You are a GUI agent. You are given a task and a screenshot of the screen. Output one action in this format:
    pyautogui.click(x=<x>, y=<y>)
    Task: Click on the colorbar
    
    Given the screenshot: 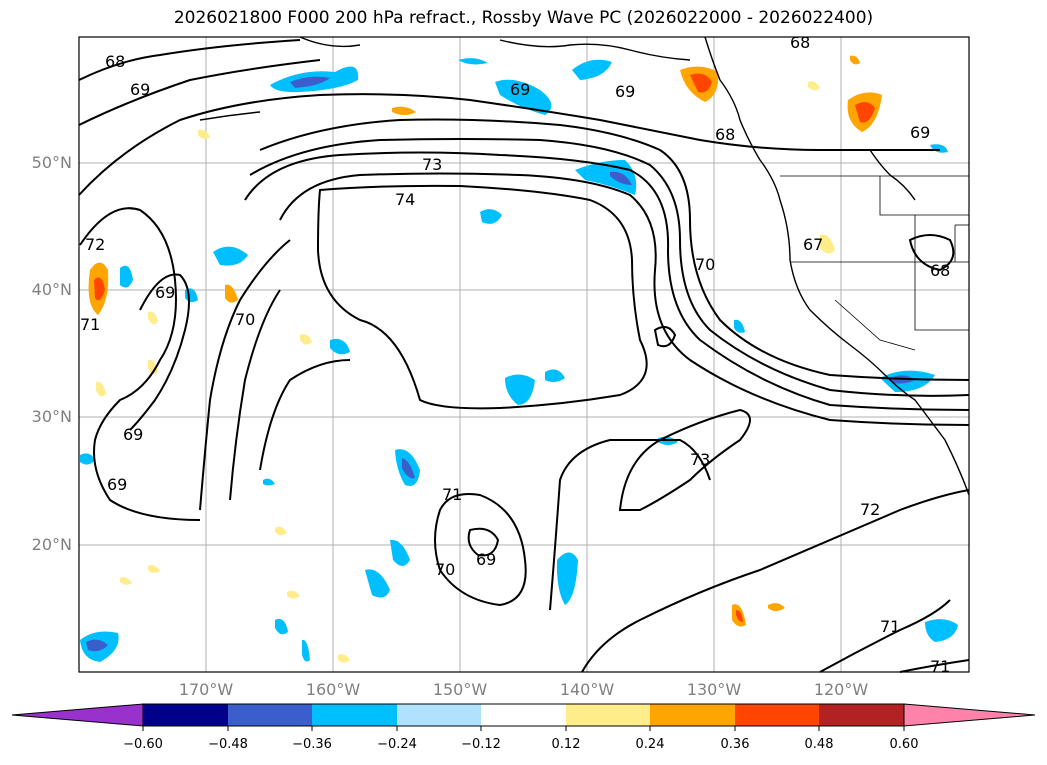 What is the action you would take?
    pyautogui.click(x=523, y=717)
    